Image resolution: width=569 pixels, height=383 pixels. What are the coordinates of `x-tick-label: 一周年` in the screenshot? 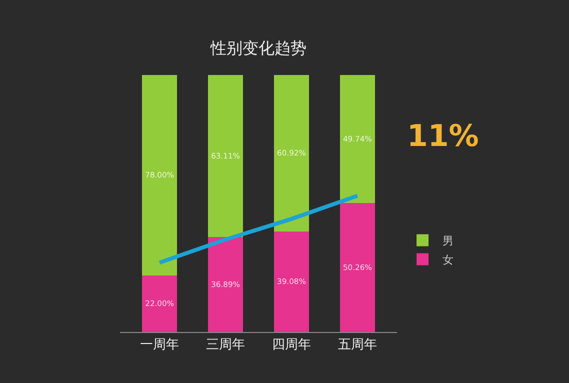 It's located at (160, 345).